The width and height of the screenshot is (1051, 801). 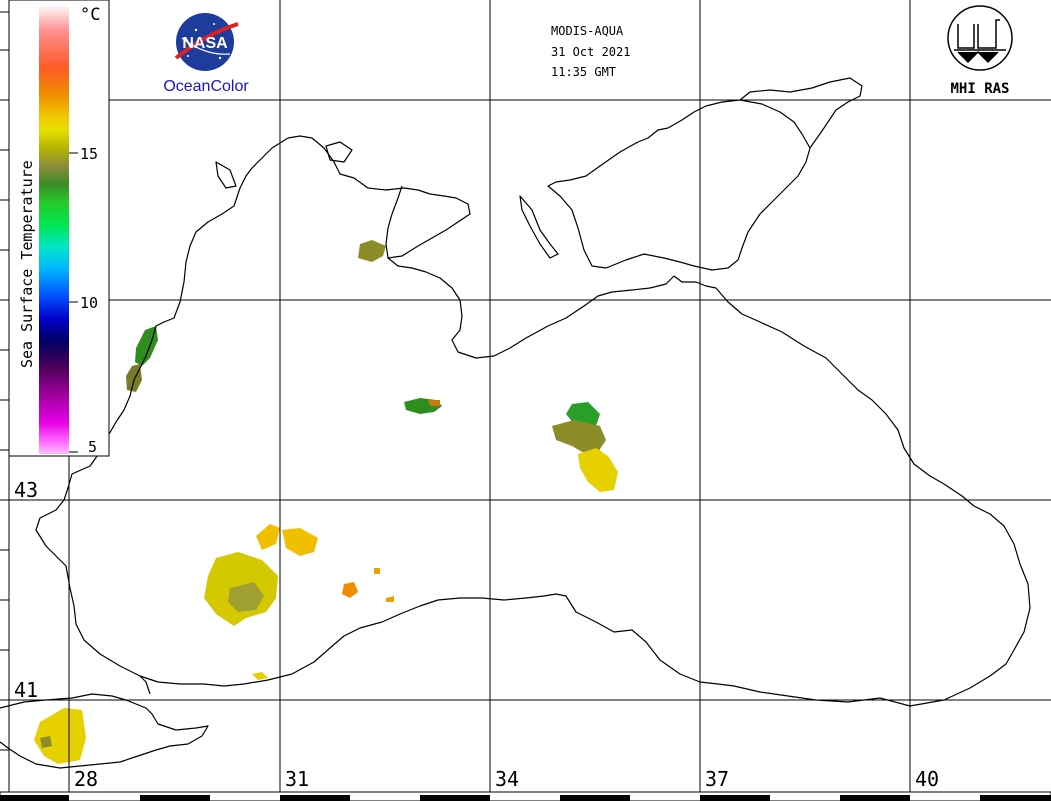 What do you see at coordinates (89, 154) in the screenshot?
I see `colorbar-tick-label-15: 15` at bounding box center [89, 154].